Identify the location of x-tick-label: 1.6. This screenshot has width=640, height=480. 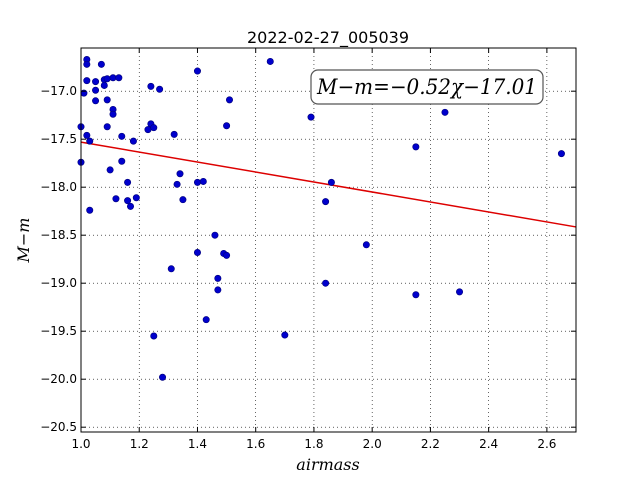
(255, 444).